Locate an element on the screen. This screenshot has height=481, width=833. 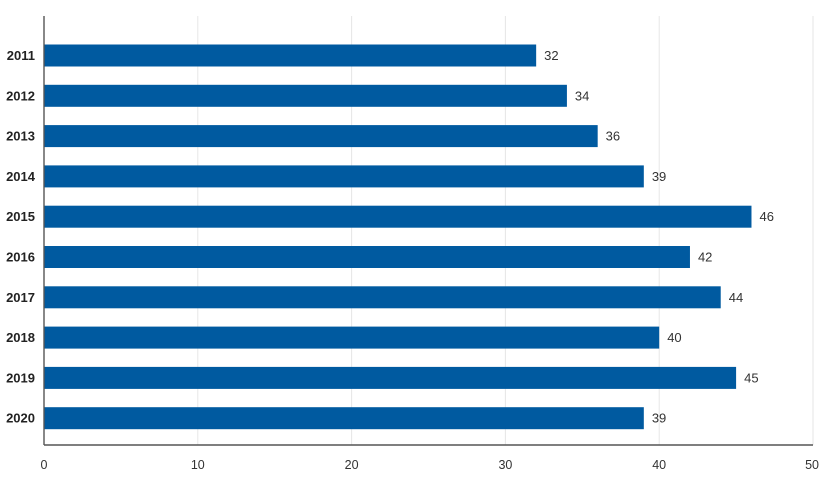
data-label: 42 is located at coordinates (705, 257).